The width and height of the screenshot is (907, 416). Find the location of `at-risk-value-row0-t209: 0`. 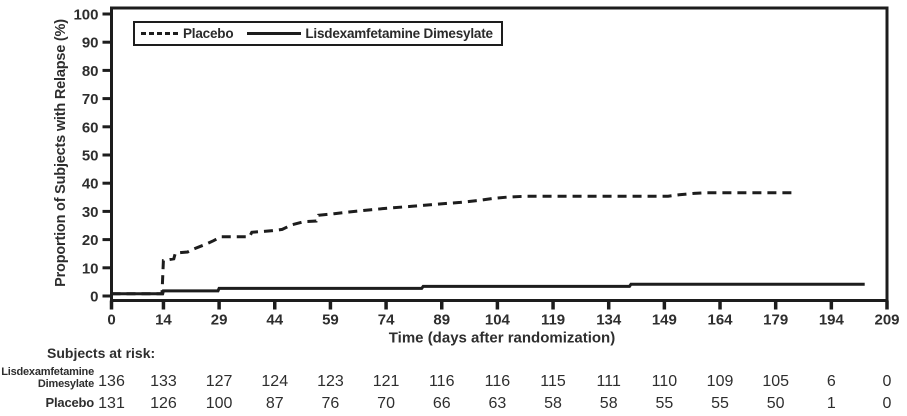

at-risk-value-row0-t209: 0 is located at coordinates (887, 381).